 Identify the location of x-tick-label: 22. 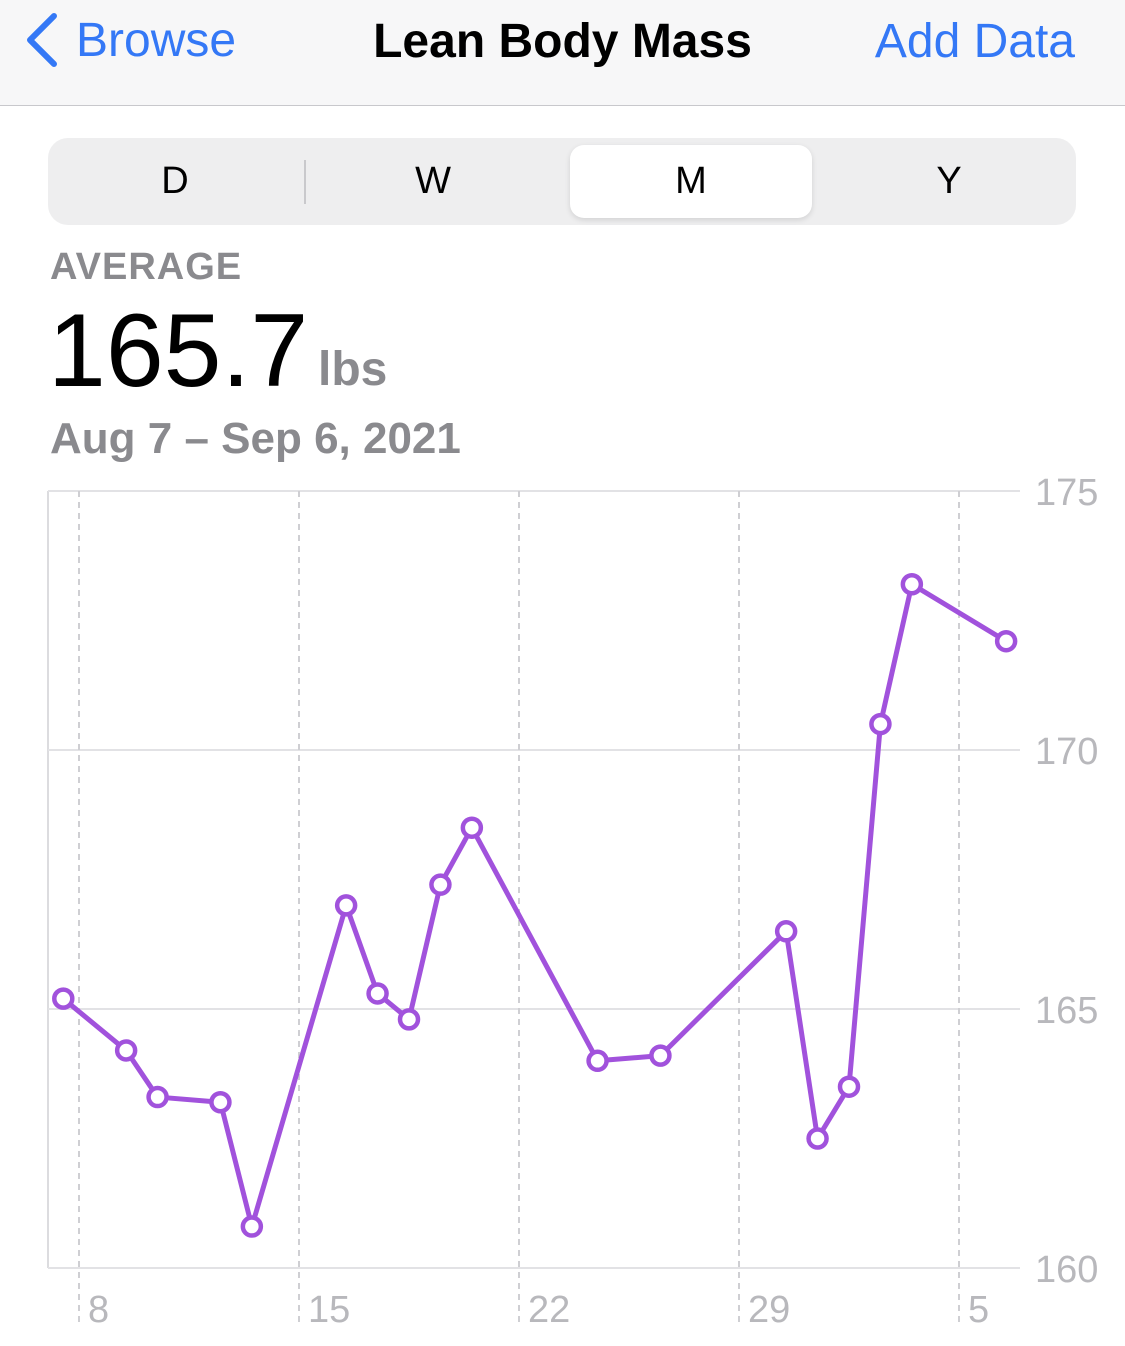
(549, 1310).